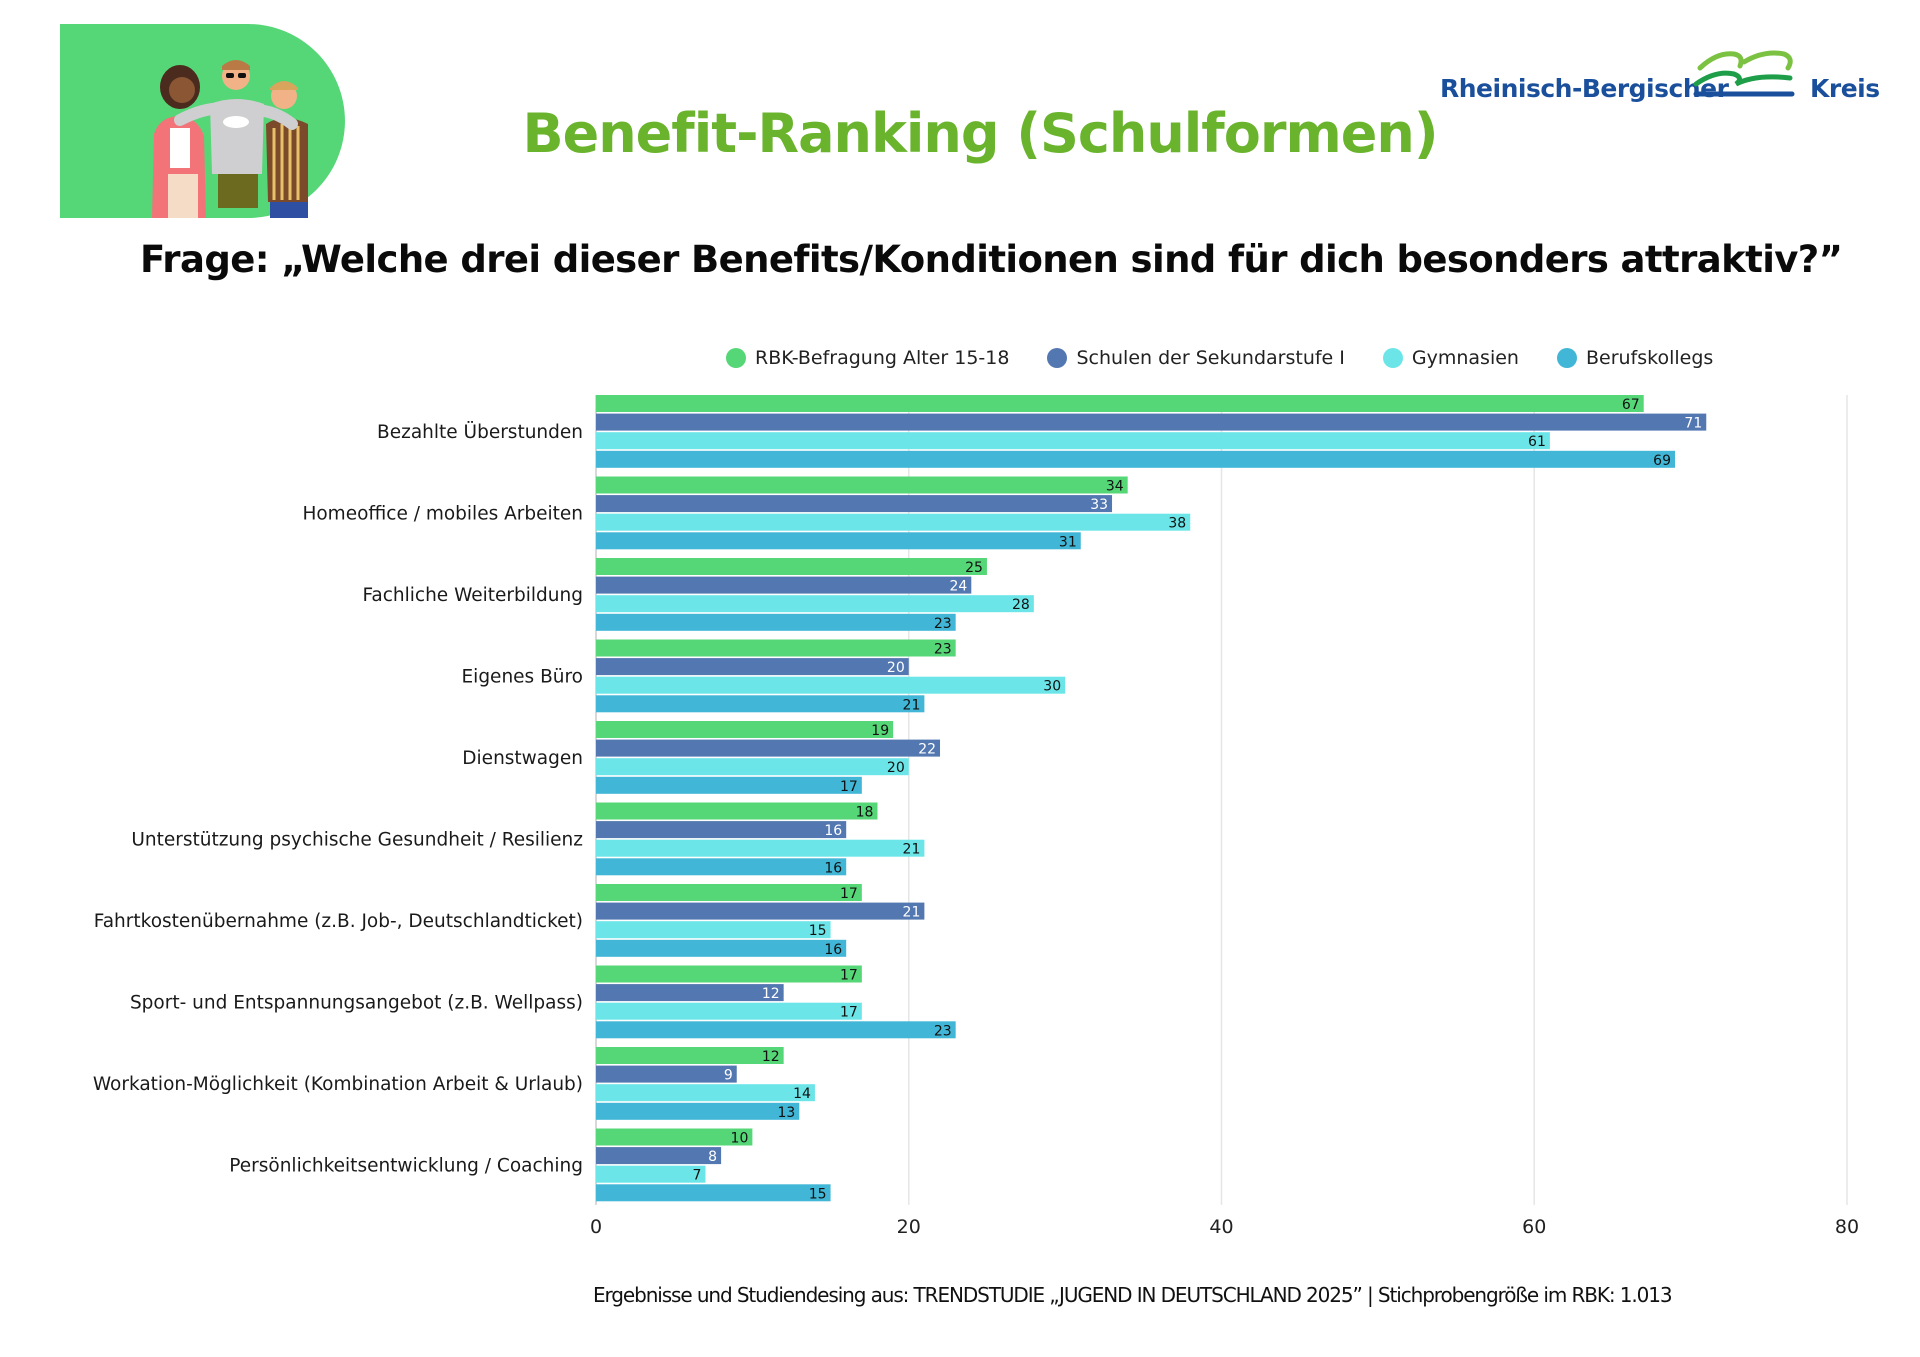 This screenshot has width=1920, height=1357. I want to click on bar-value-label: 61, so click(1537, 442).